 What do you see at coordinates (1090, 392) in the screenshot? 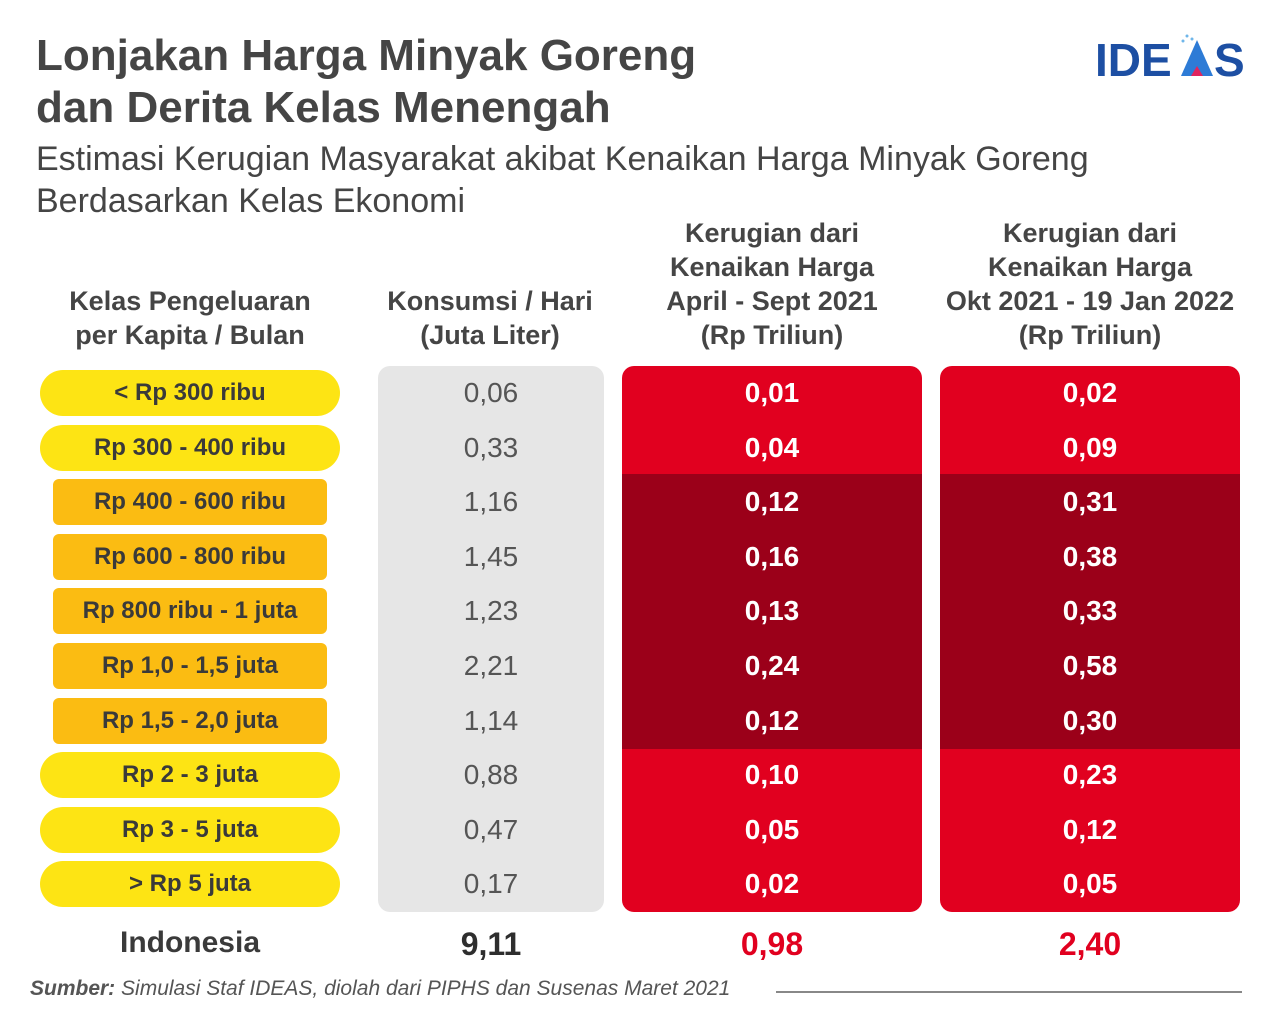
I see `cell-okt-jan: 0,02` at bounding box center [1090, 392].